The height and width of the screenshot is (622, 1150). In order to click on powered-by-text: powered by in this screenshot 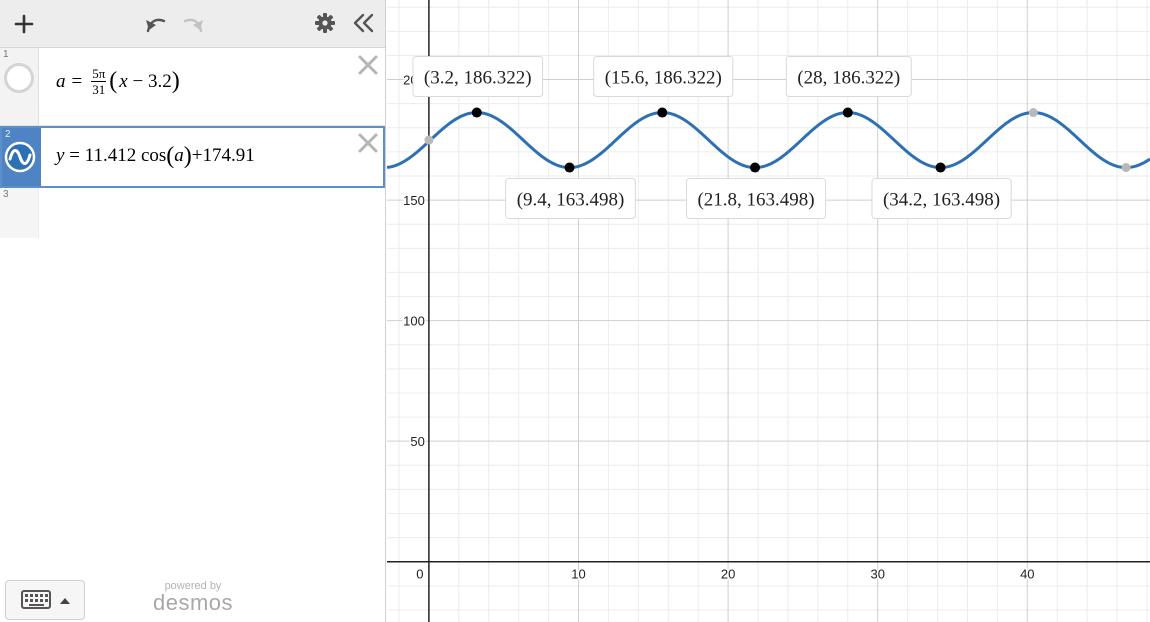, I will do `click(193, 586)`.